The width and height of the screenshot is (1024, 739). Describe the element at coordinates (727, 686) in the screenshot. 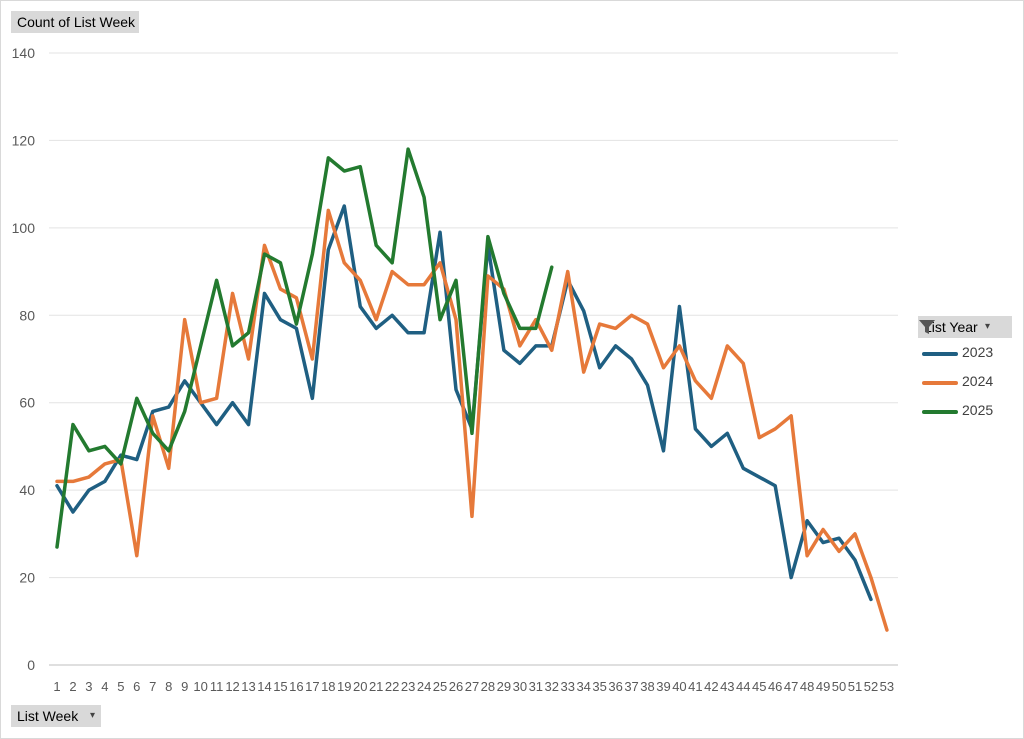

I see `x-tick-label: 43` at that location.